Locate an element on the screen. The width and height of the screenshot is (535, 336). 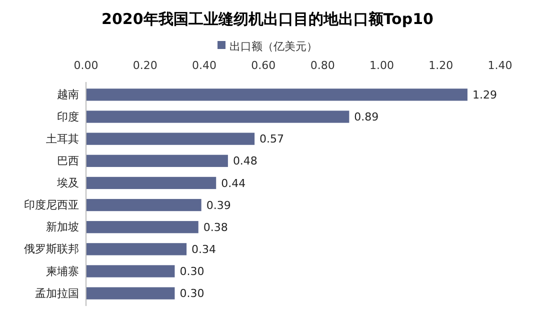
y-tick-label: 埃及 is located at coordinates (67, 183).